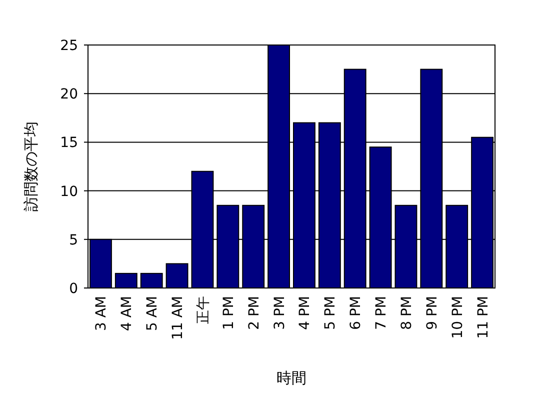 This screenshot has width=548, height=398. I want to click on x-tick-label: 5 AM, so click(152, 314).